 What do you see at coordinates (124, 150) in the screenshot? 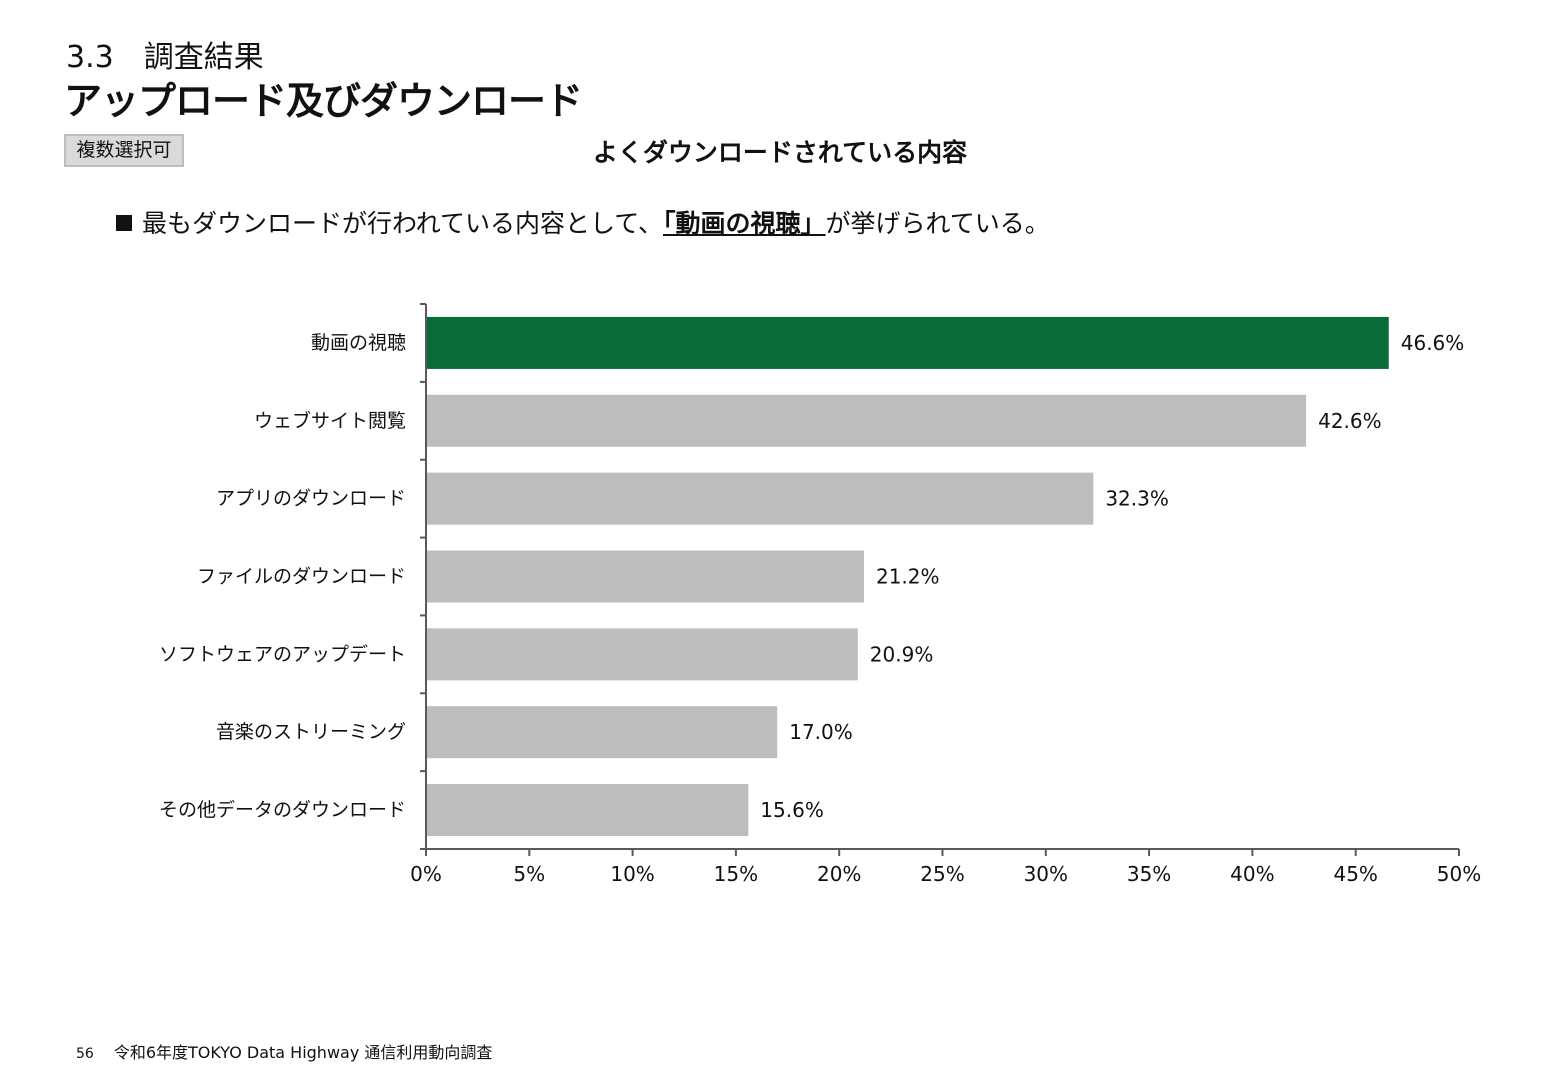
I see `multiple-choice-badge: 複数選択可` at bounding box center [124, 150].